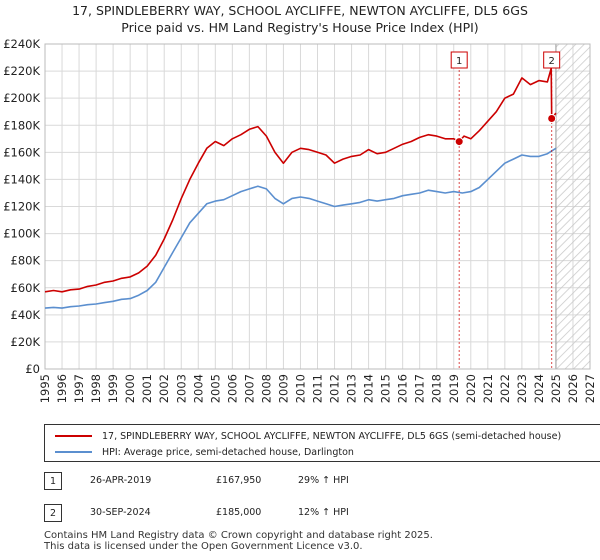  I want to click on y-tick-label: £40K, so click(26, 315).